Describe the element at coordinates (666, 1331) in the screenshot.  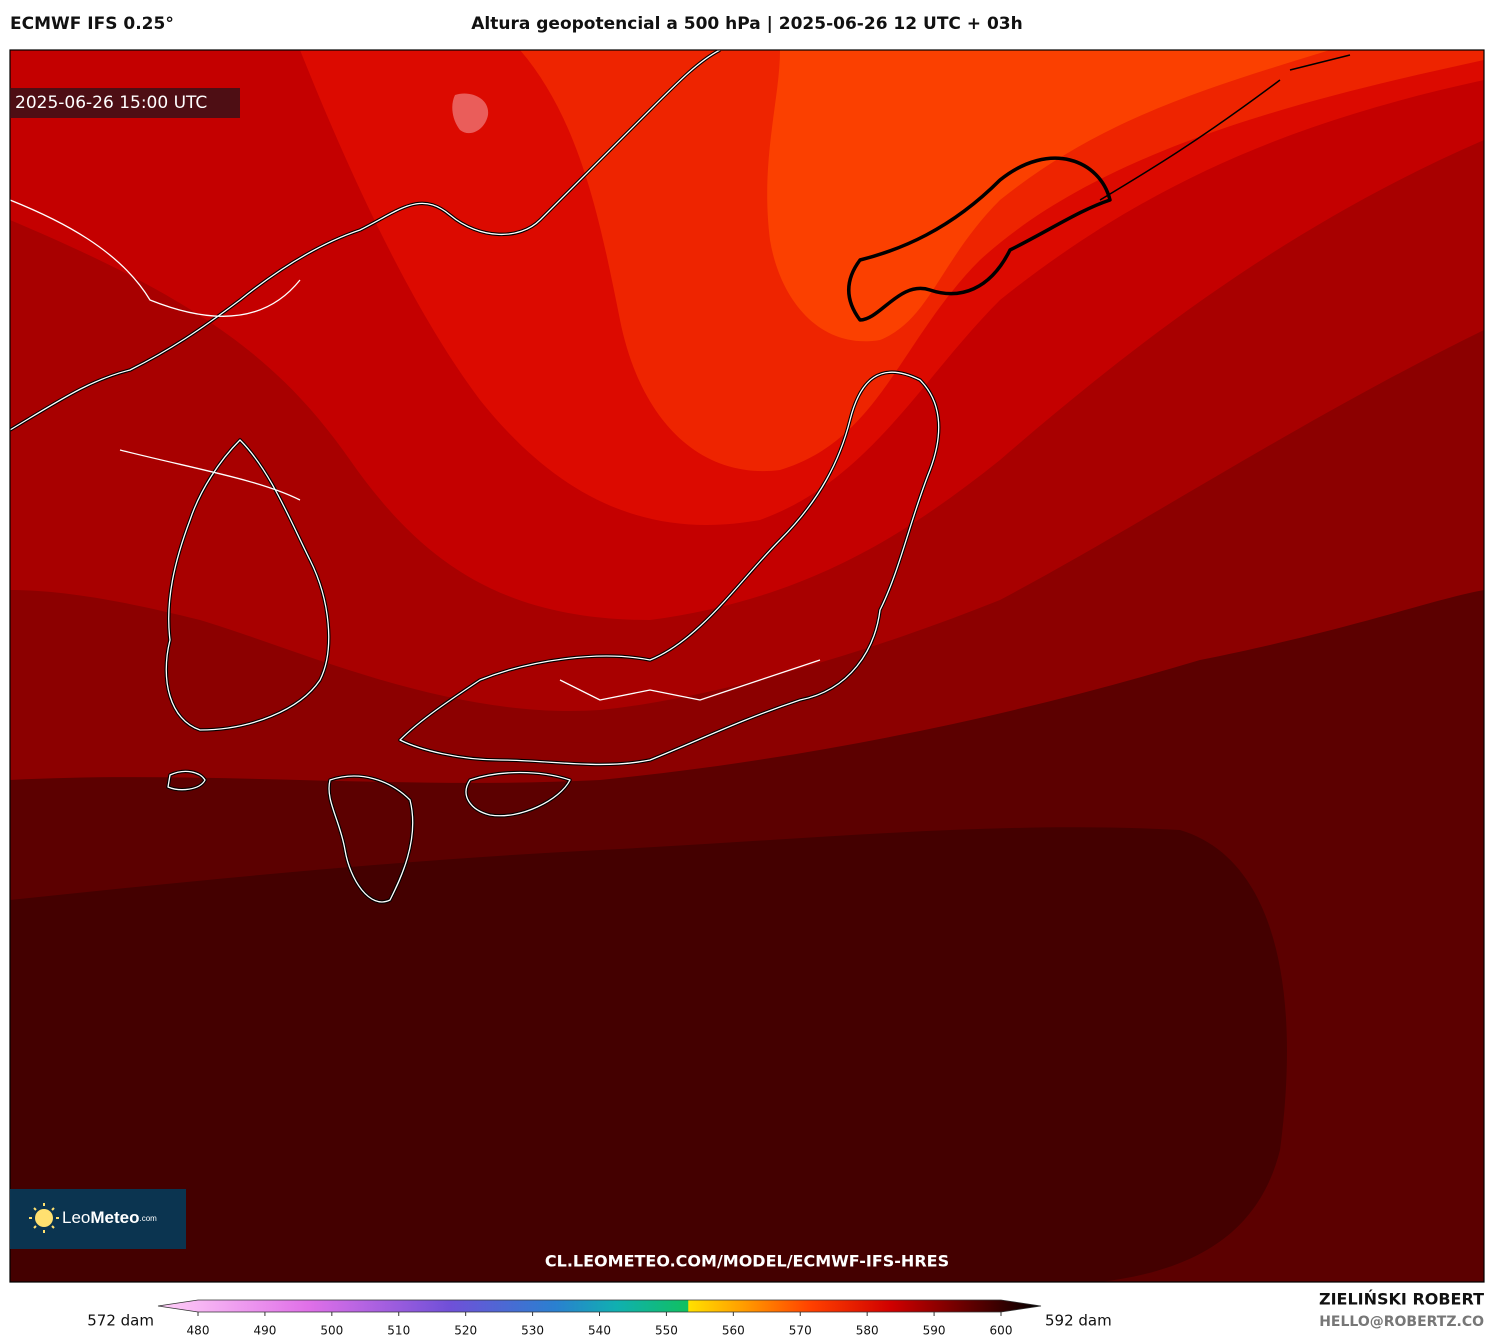
I see `colorbar-tick-label: 550` at that location.